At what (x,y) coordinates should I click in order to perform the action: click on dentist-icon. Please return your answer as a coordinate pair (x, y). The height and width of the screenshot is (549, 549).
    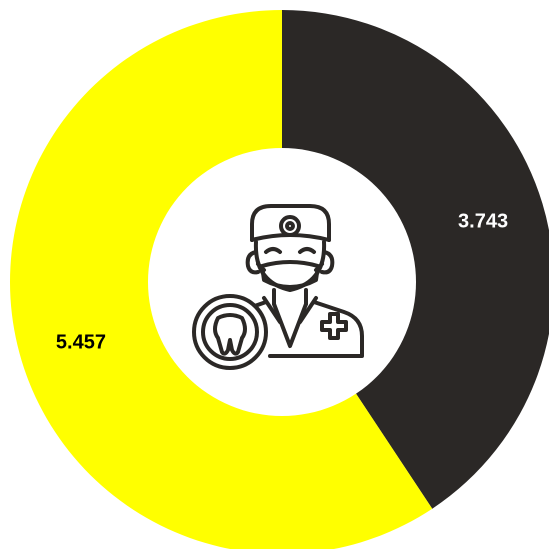
    Looking at the image, I should click on (278, 287).